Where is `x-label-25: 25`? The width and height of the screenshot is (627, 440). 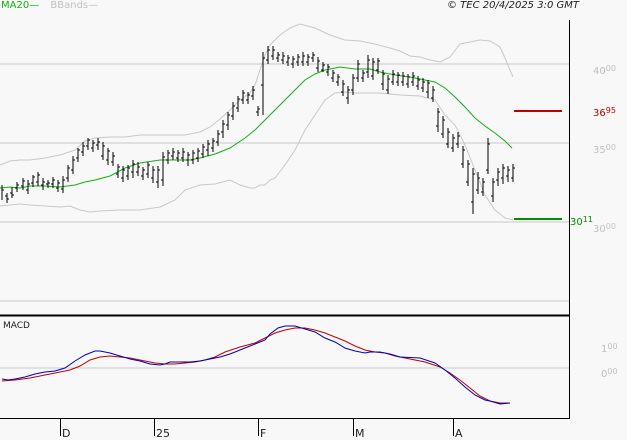 x-label-25: 25 is located at coordinates (163, 433).